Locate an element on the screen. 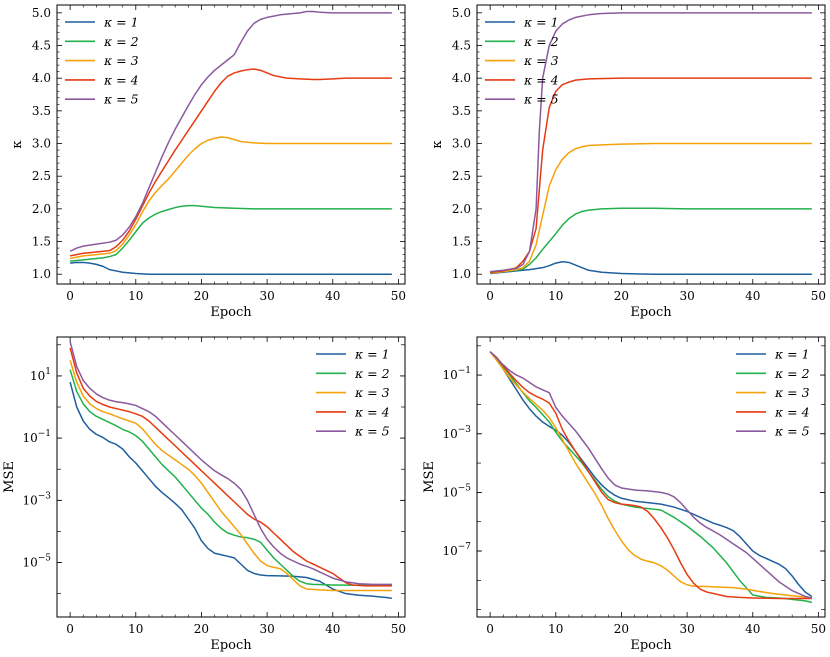 The image size is (830, 657). y-tick-label: 10⁻³ is located at coordinates (456, 433).